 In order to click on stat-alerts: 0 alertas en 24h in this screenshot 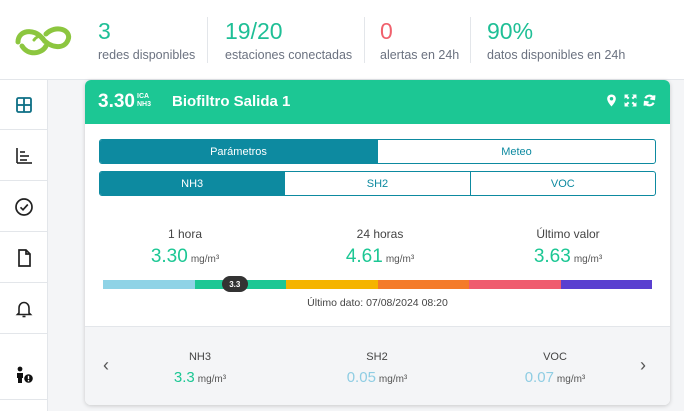, I will do `click(419, 43)`.